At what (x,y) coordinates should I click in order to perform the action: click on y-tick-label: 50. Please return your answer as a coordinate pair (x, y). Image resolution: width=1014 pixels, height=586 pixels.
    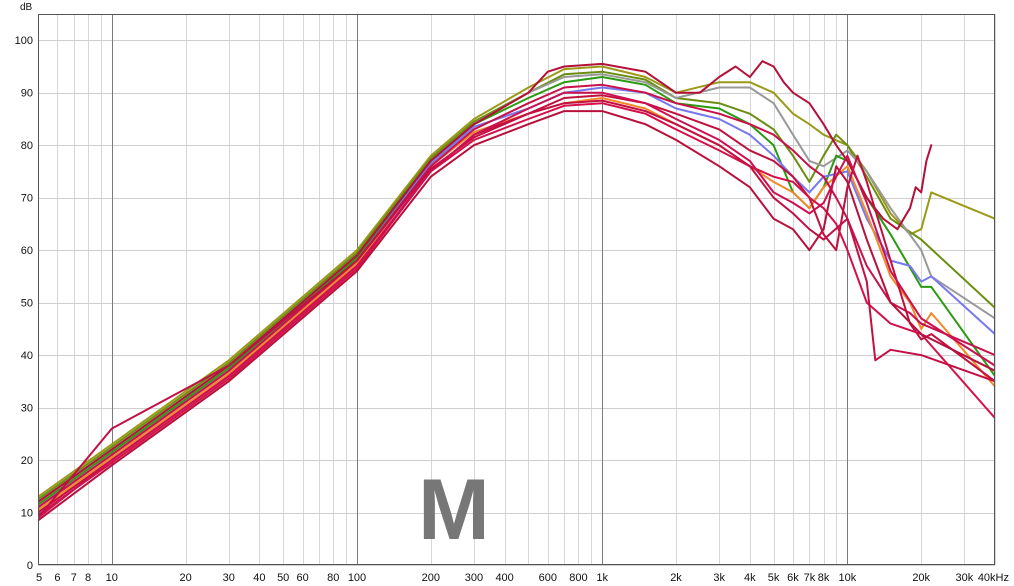
    Looking at the image, I should click on (27, 304).